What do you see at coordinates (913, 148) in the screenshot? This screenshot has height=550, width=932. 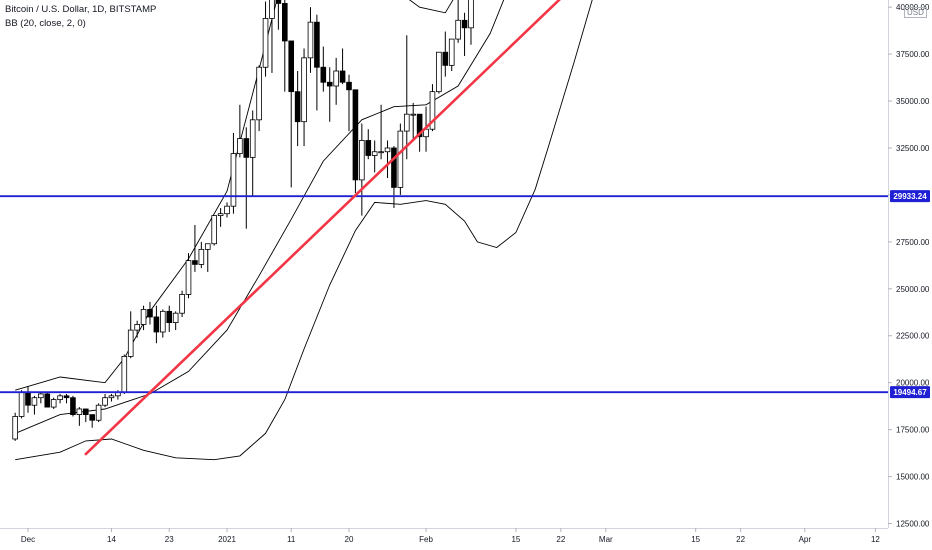 I see `y-tick-label: 32500.00` at bounding box center [913, 148].